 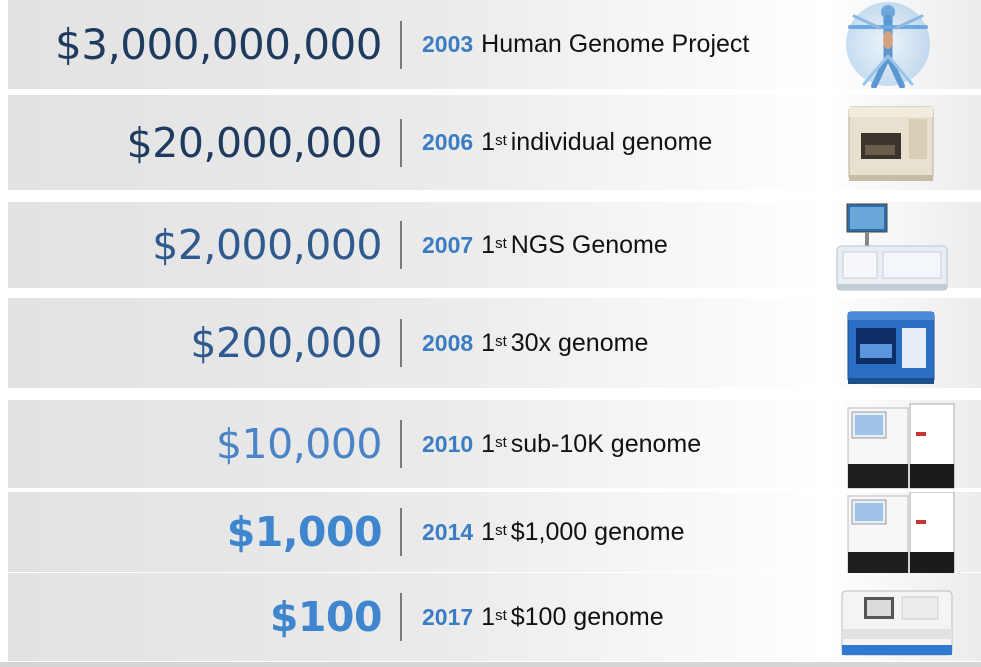 I want to click on year-label: 2006, so click(x=448, y=142).